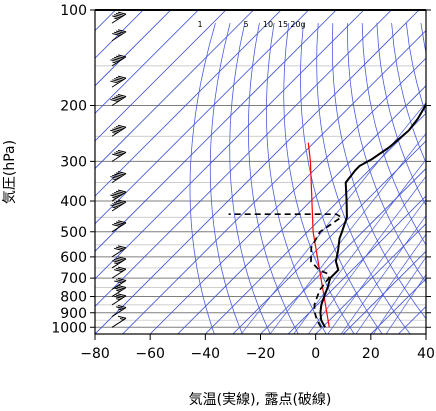  I want to click on mixing-ratio-label: 1, so click(199, 24).